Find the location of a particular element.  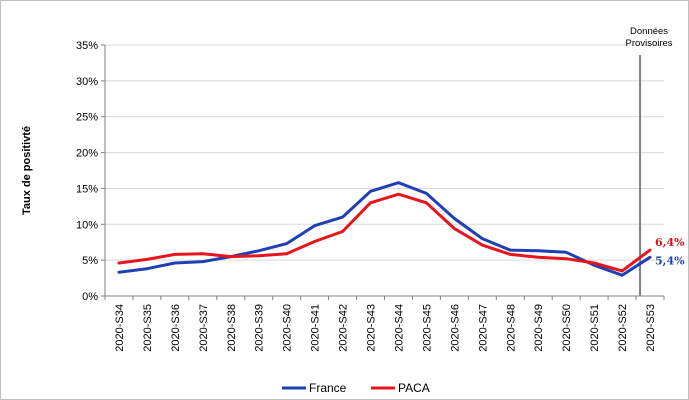

y-tick-label: 10% is located at coordinates (87, 225).